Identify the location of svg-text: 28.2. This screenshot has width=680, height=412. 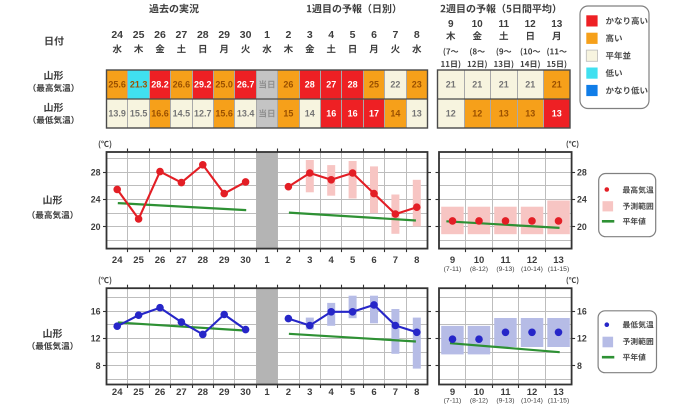
(160, 85).